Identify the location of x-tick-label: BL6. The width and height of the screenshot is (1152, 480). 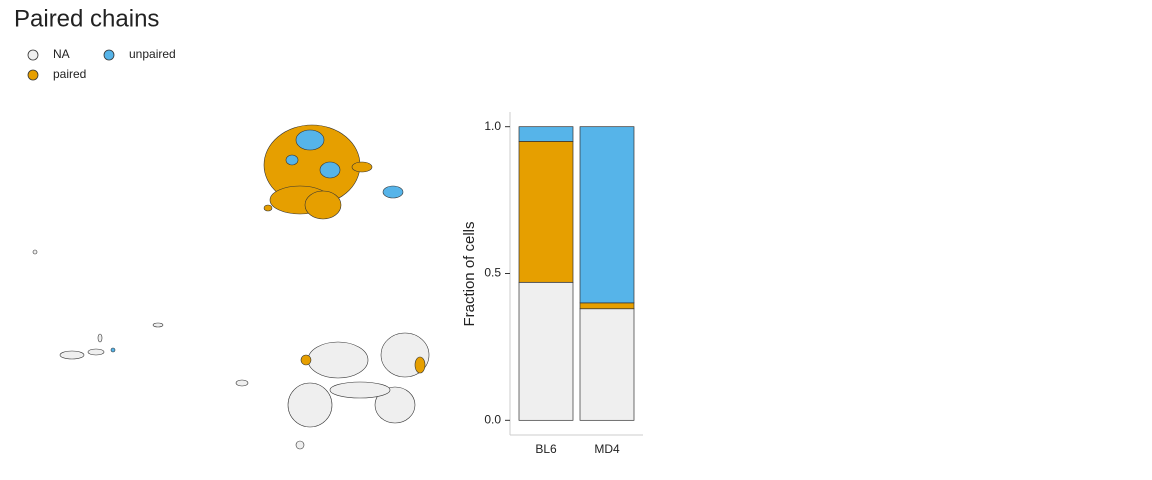
(546, 449).